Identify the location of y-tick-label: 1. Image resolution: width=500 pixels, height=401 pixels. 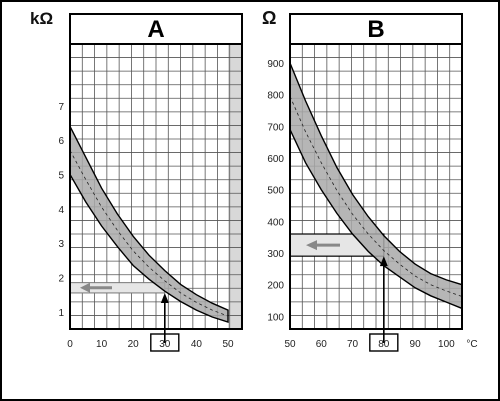
(61, 313).